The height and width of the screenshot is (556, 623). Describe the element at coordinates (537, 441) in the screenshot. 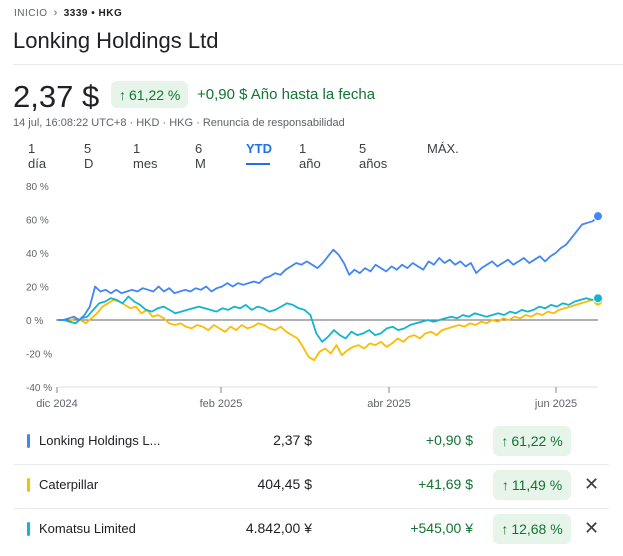

I see `legend-percent-value: 61,22 %` at that location.